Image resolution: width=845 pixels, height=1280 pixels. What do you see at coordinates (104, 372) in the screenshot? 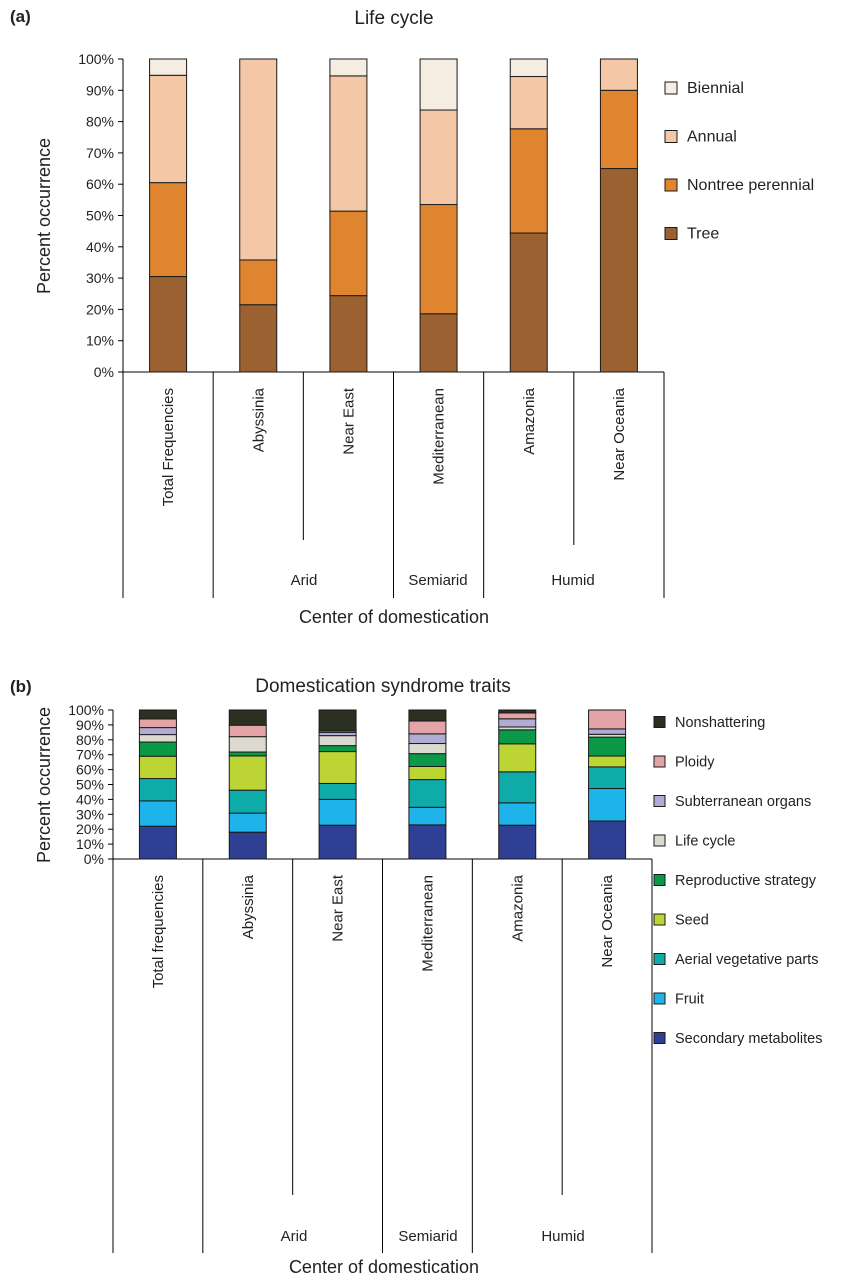
I see `chart-a-y-tick-label: 0%` at bounding box center [104, 372].